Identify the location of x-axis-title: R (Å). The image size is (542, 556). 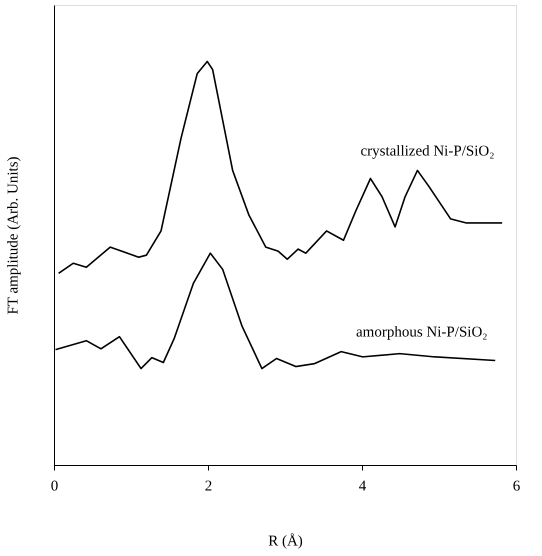
(285, 541).